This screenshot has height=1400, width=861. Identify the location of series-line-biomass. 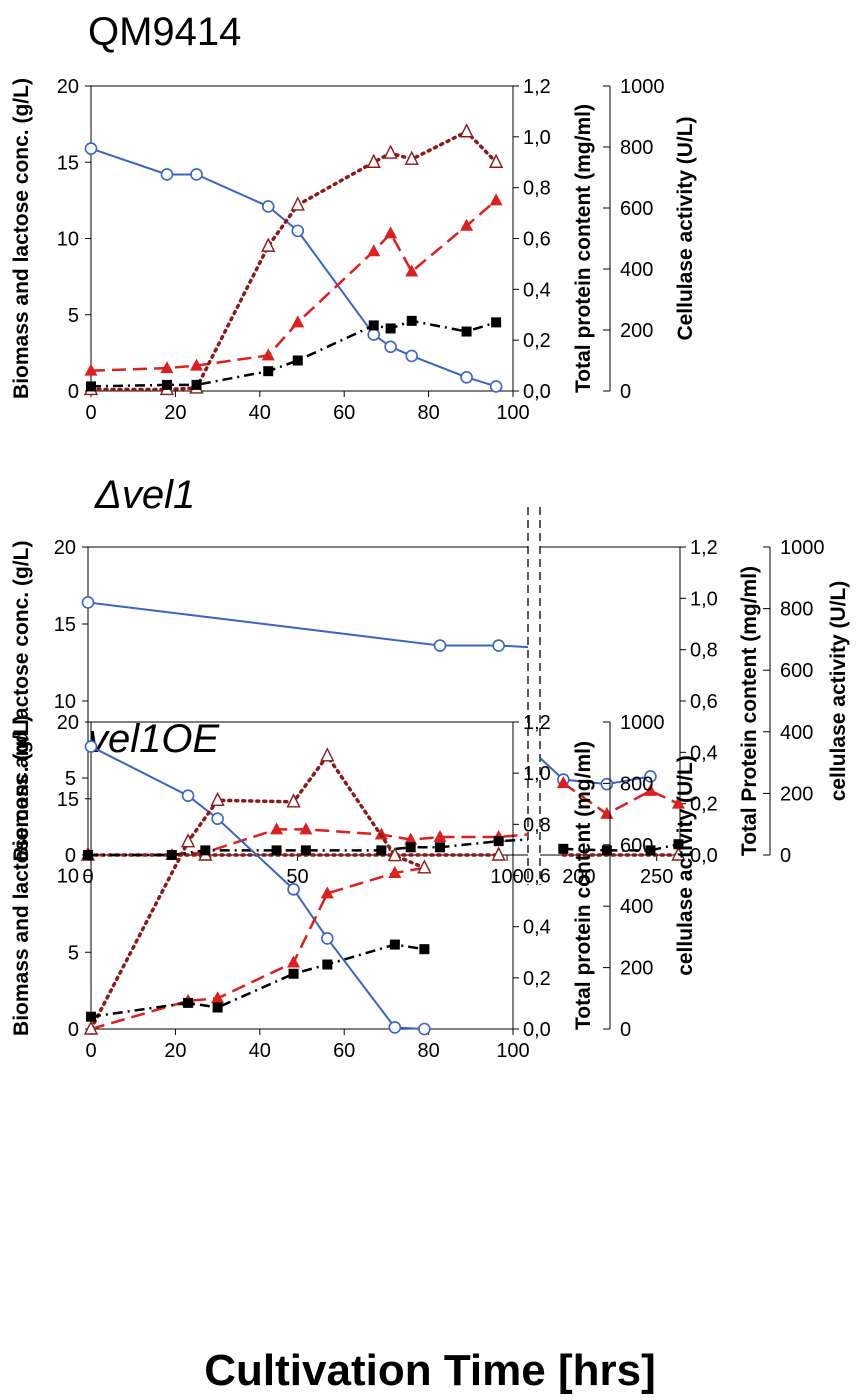
(308, 847).